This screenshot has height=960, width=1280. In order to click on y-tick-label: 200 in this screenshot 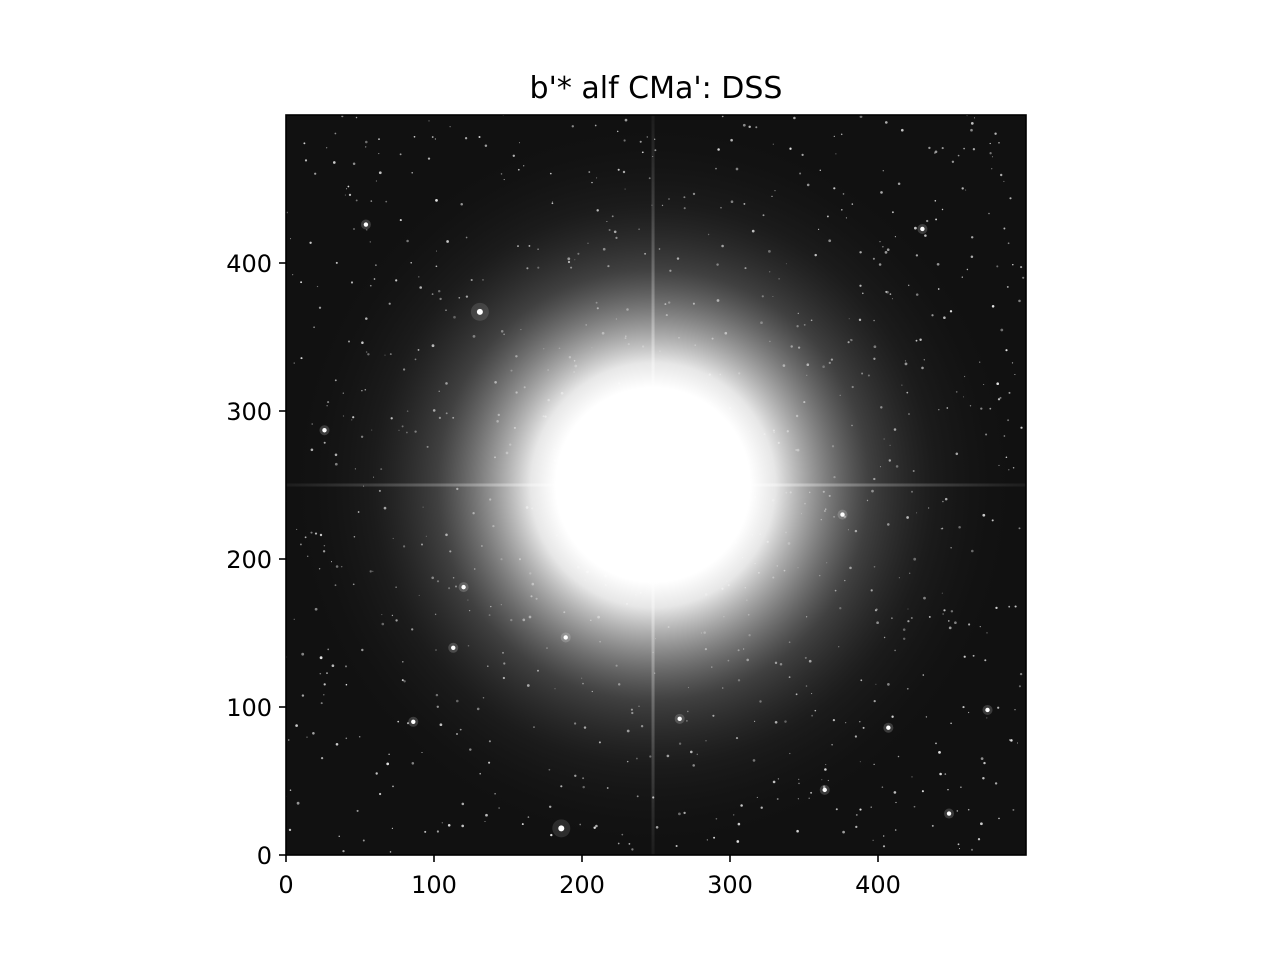, I will do `click(249, 560)`.